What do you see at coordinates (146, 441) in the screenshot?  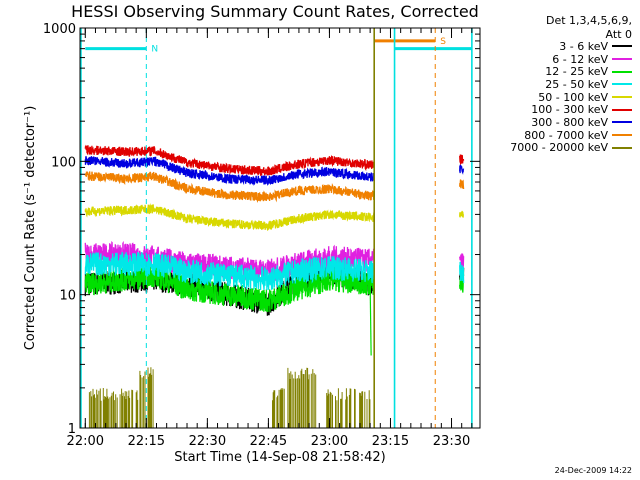 I see `x-tick-label-1: 22:15` at bounding box center [146, 441].